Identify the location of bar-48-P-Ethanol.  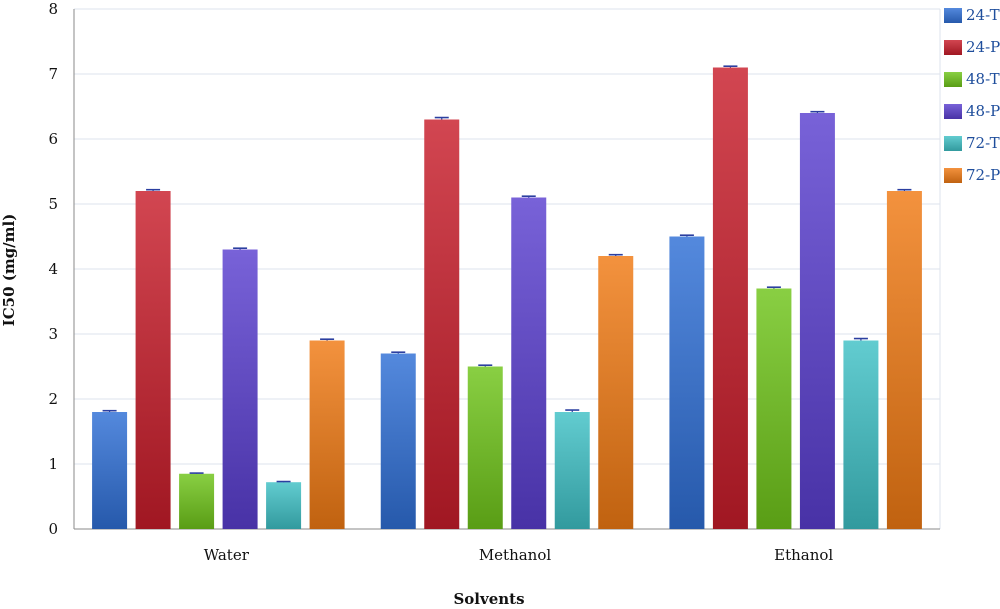
(817, 321).